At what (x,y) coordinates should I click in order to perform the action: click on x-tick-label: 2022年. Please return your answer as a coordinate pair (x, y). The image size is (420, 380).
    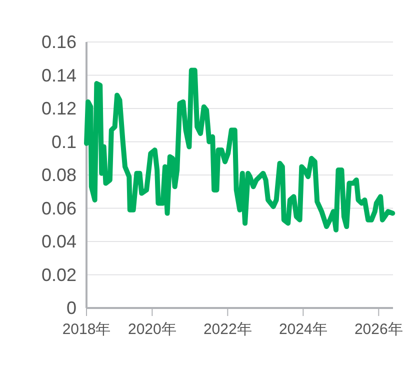
    Looking at the image, I should click on (227, 329).